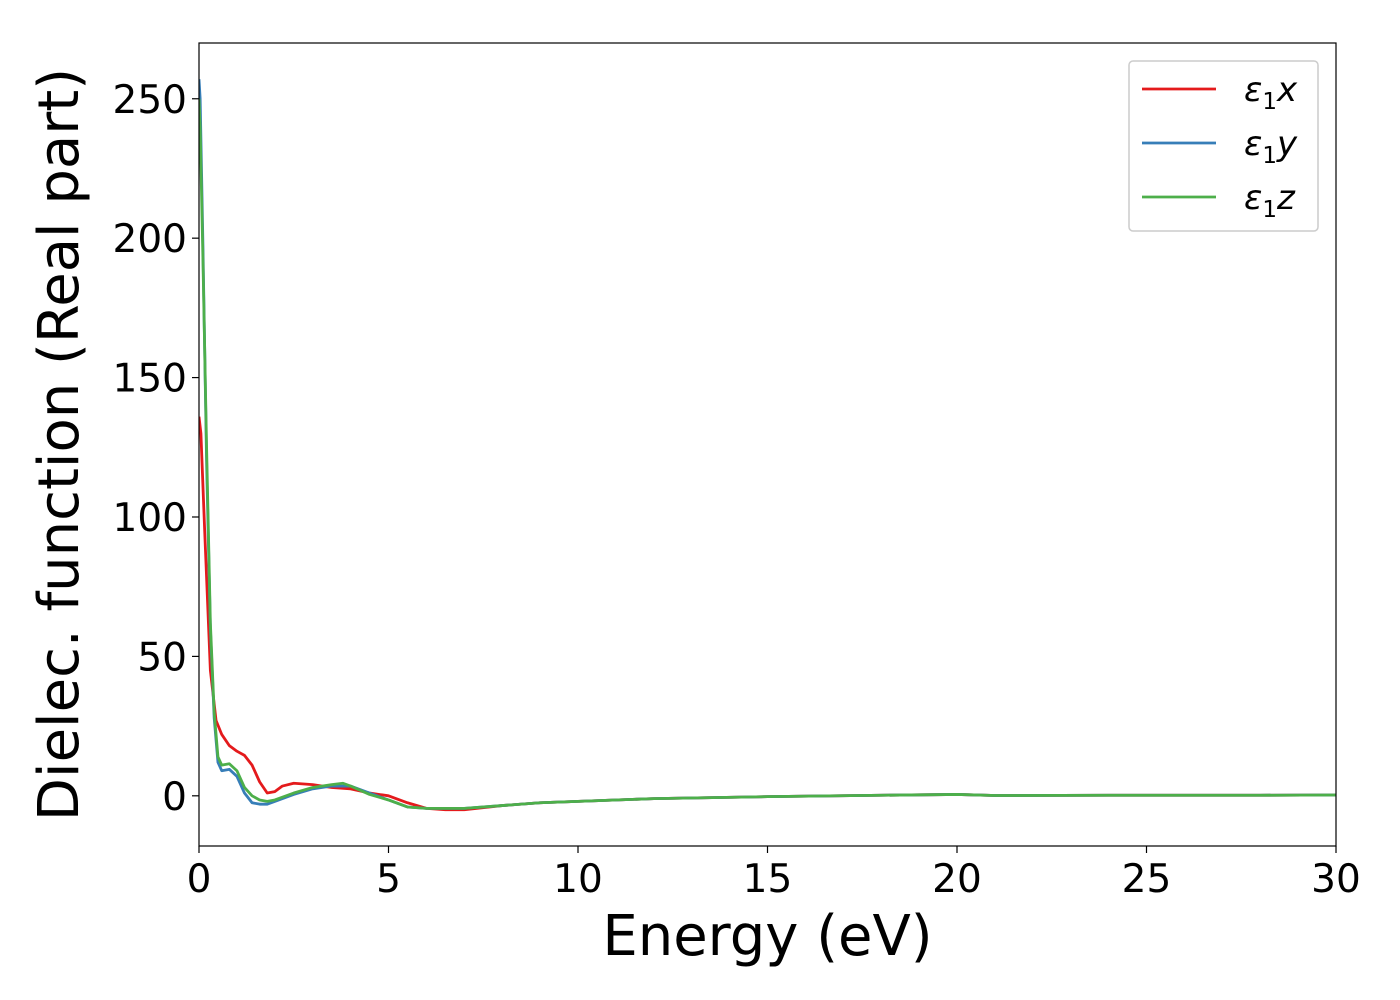  Describe the element at coordinates (156, 449) in the screenshot. I see `y-axis: 0 50 100 150 200 250` at that location.